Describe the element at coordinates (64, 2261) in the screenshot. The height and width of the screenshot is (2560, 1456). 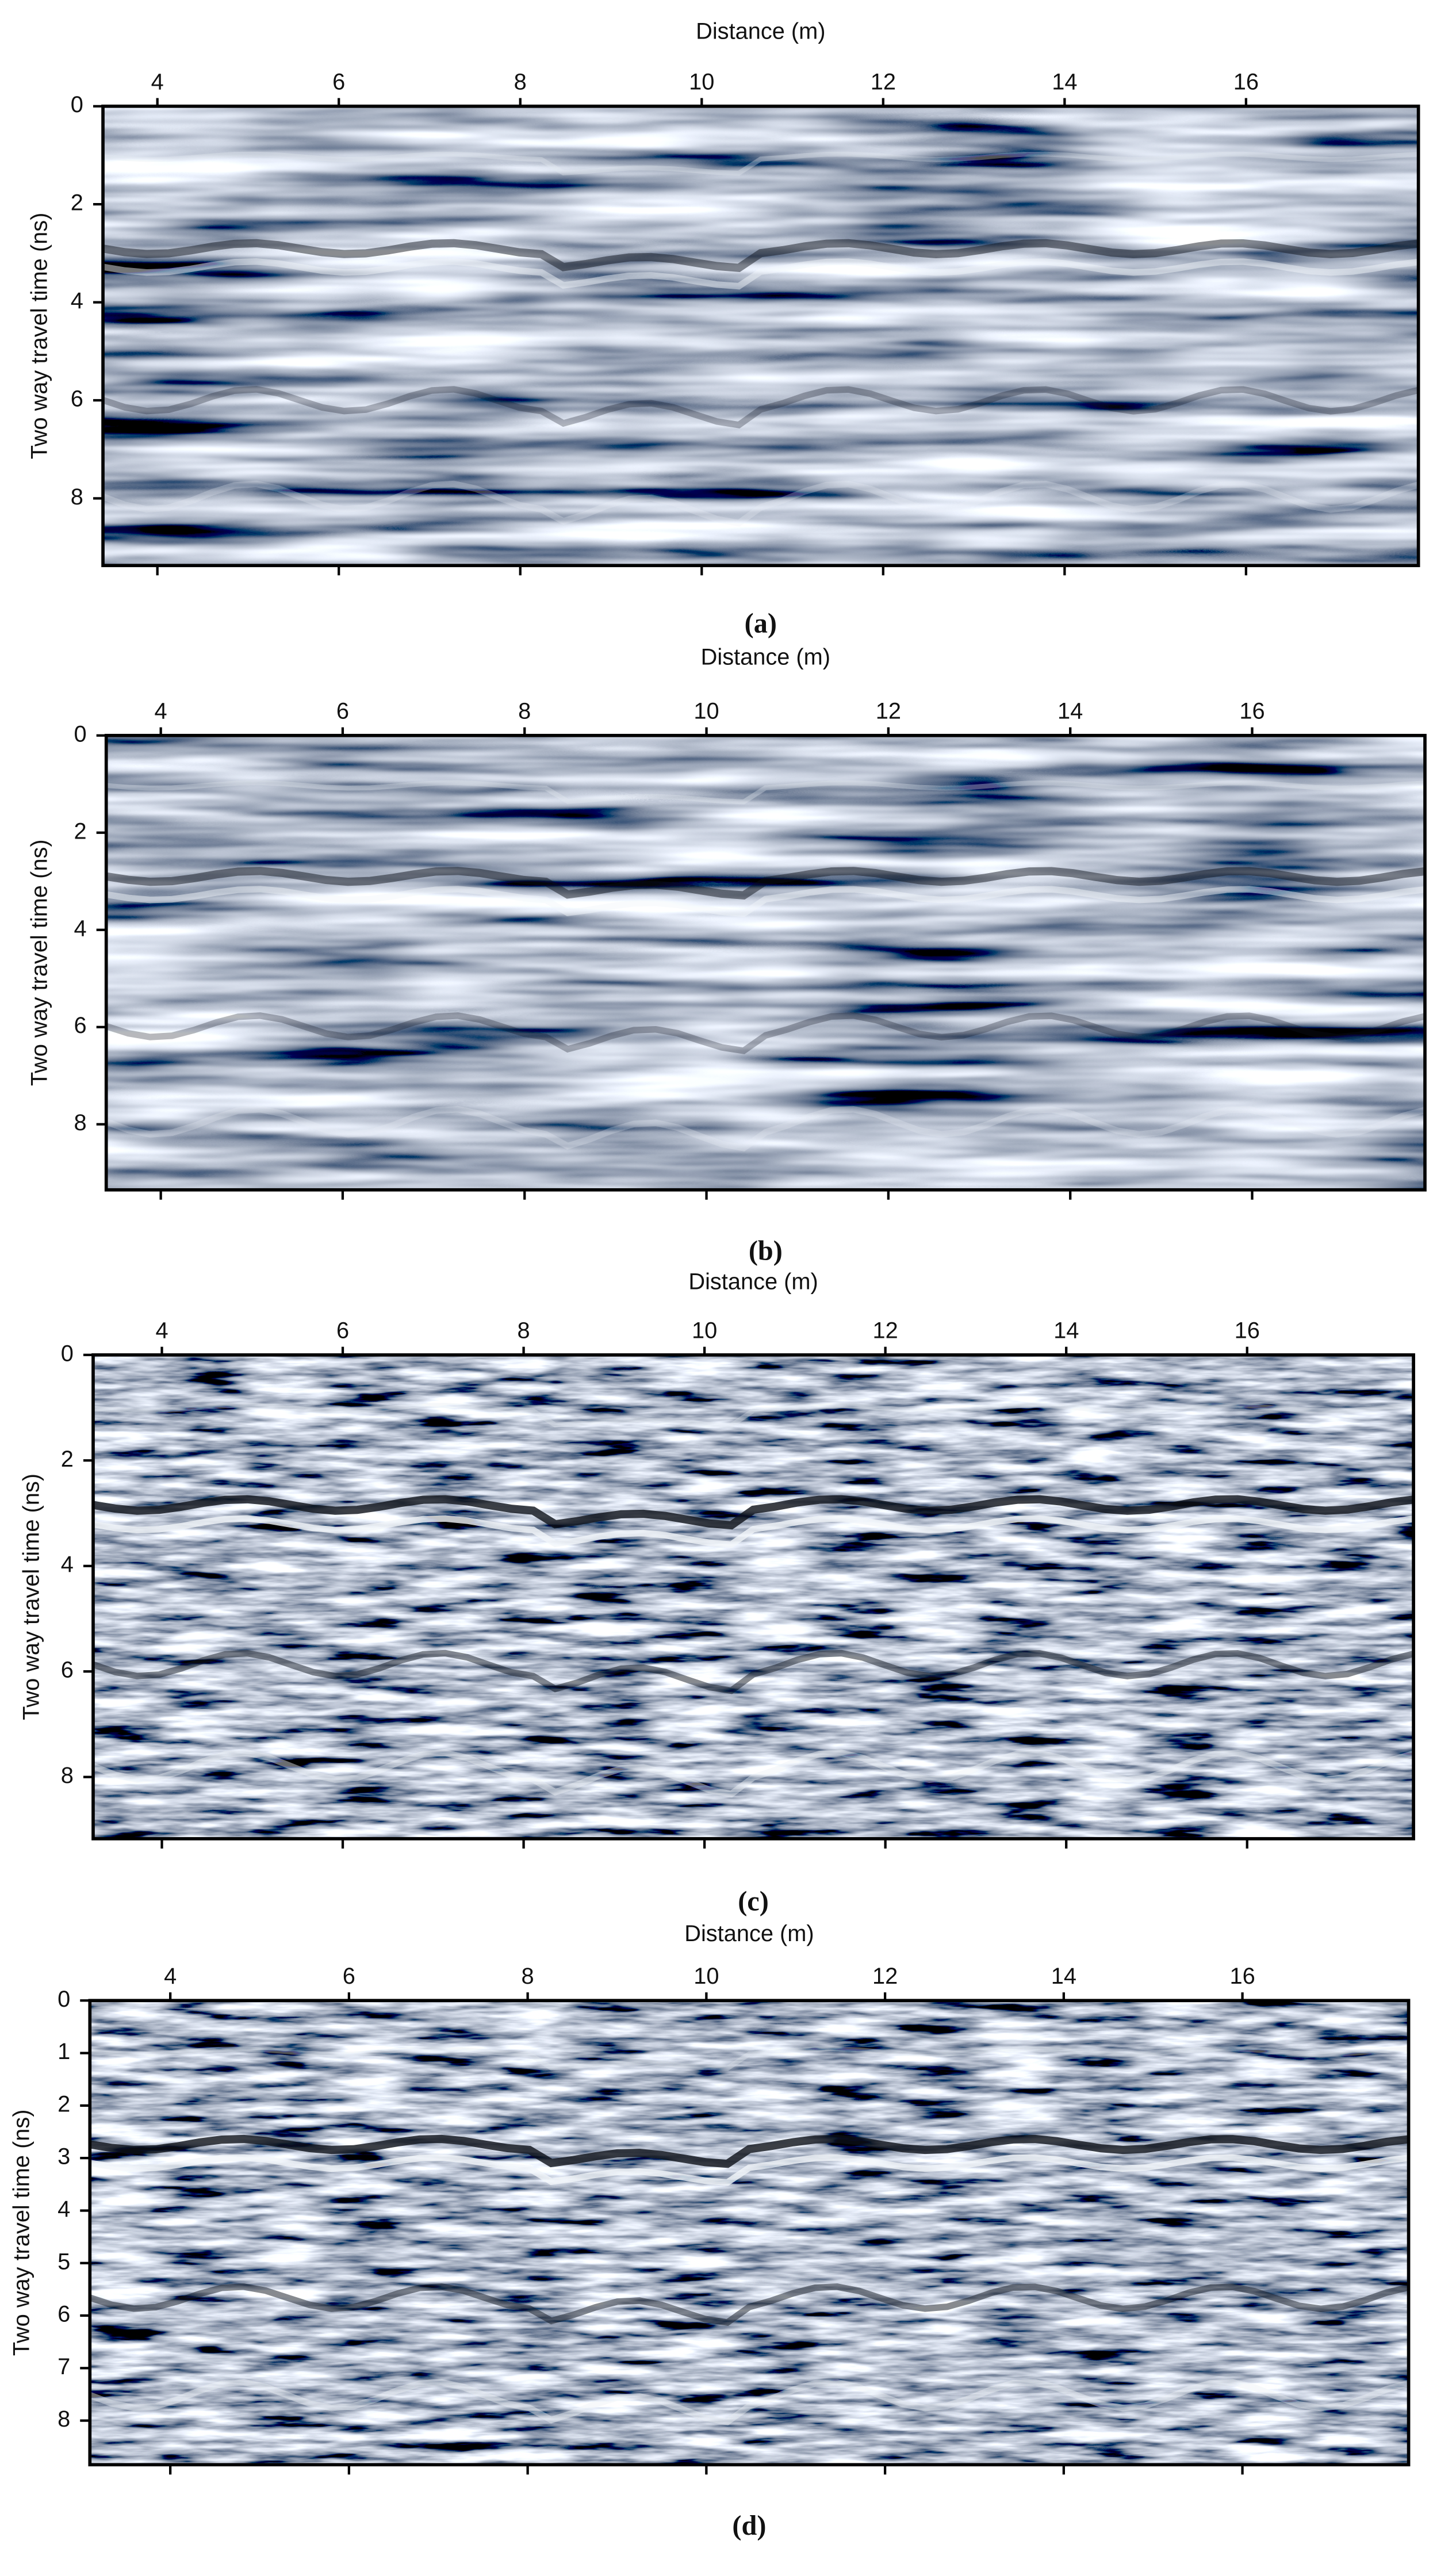
I see `y-tick-label: 5` at that location.